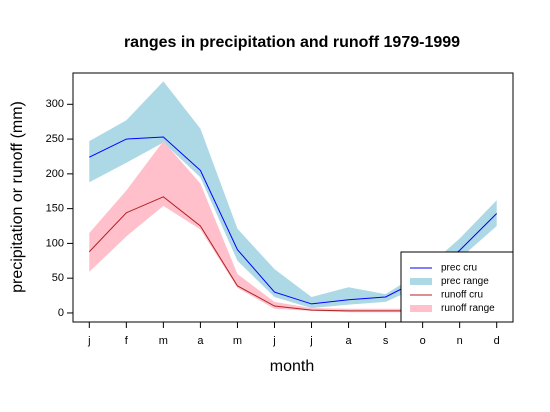  Describe the element at coordinates (55, 243) in the screenshot. I see `y-tick-label: 100` at that location.